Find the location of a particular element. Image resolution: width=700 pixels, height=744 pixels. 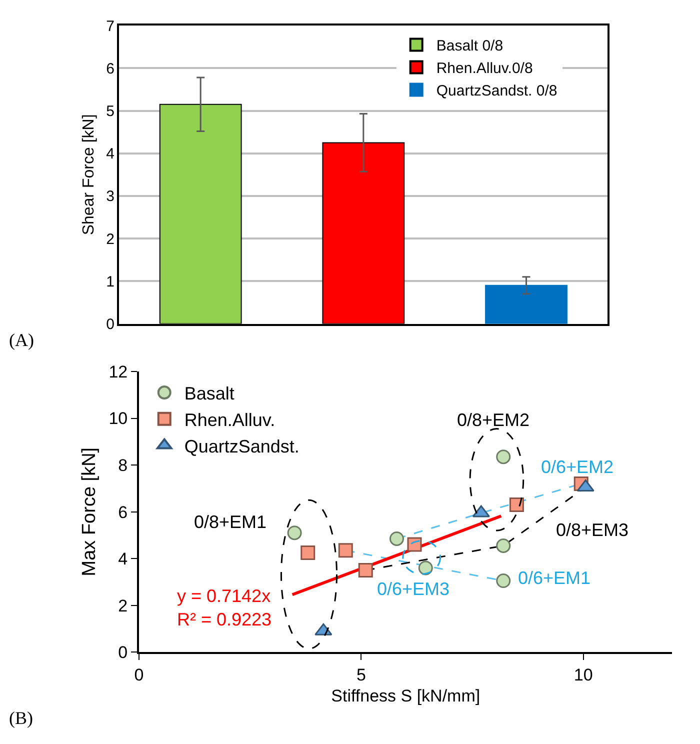

y-tick-label: 5 is located at coordinates (110, 111).